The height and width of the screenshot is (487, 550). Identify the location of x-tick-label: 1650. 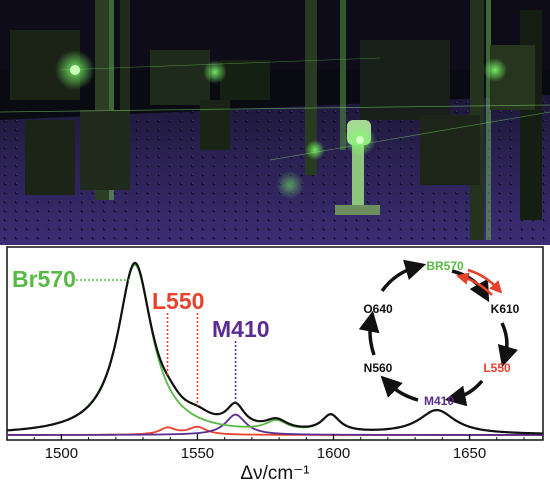
(469, 453).